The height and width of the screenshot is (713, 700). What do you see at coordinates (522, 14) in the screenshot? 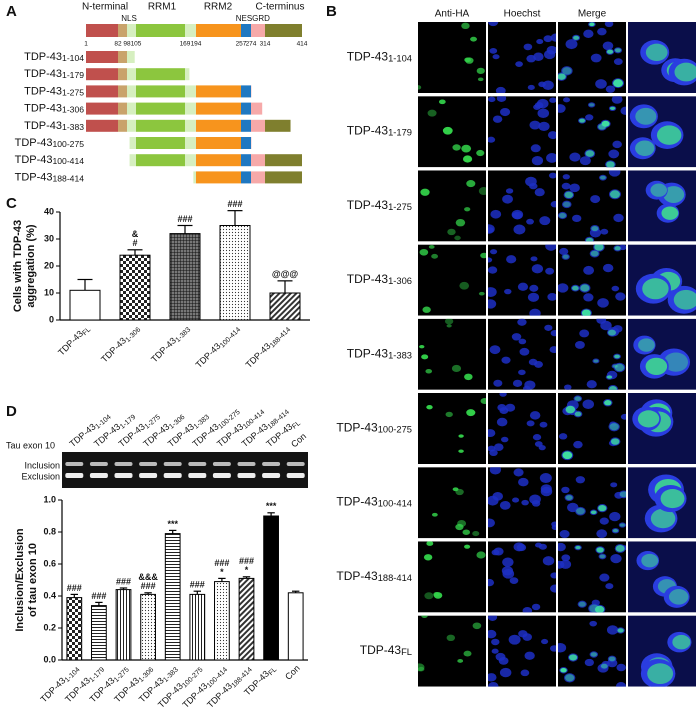
I see `column-header: Hoechst` at bounding box center [522, 14].